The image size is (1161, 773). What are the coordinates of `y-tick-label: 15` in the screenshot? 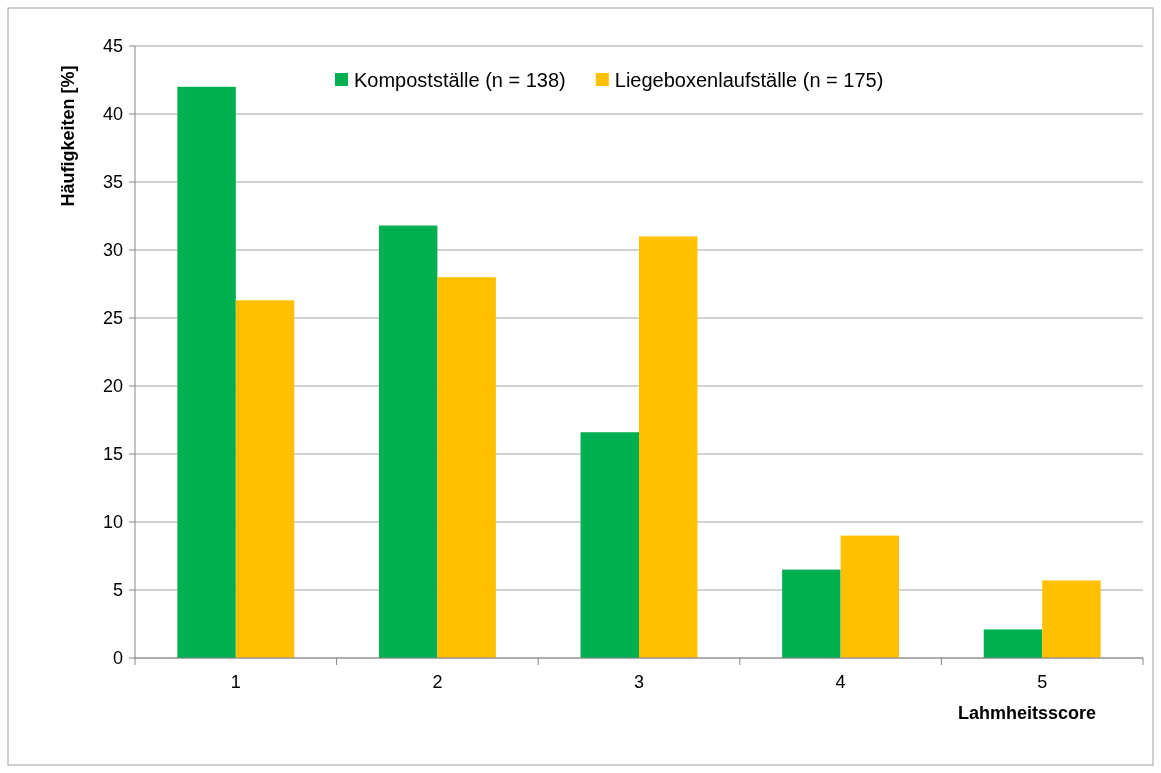 It's located at (112, 454).